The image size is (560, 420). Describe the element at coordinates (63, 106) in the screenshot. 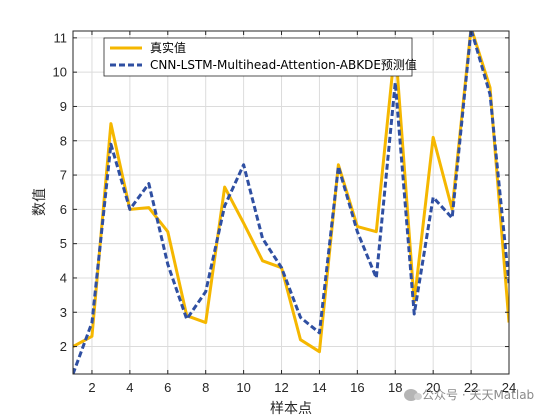

I see `y-tick-label: 9` at that location.